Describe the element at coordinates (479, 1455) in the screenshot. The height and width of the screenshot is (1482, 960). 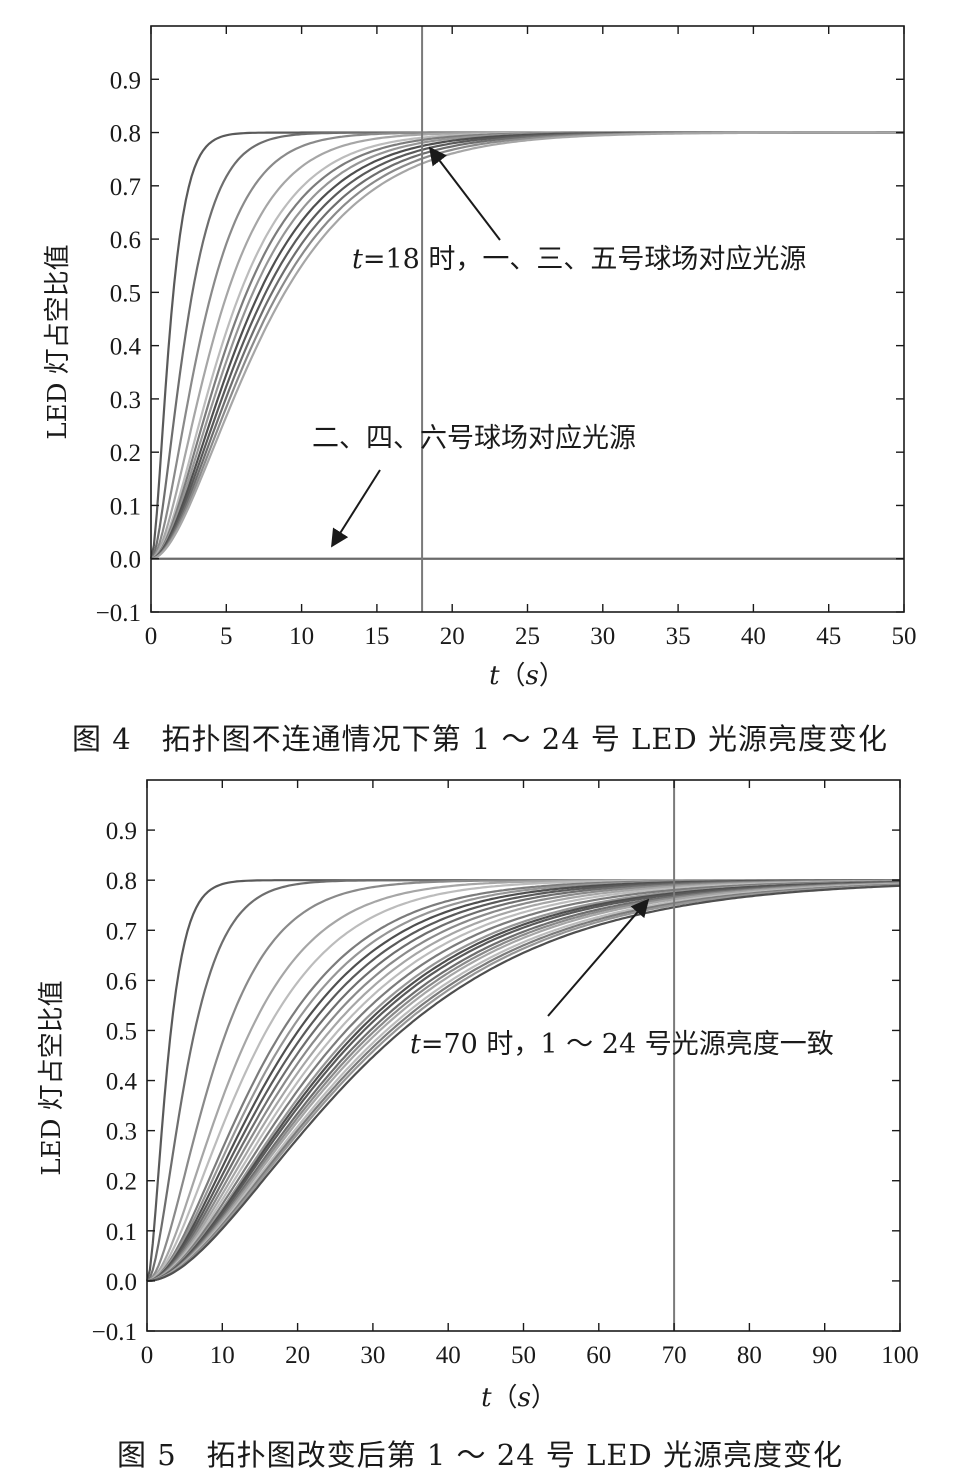
I see `figure-5-caption: 图 5 拓扑图改变后第 1 ～ 24 号 LED 光源亮度变化` at that location.